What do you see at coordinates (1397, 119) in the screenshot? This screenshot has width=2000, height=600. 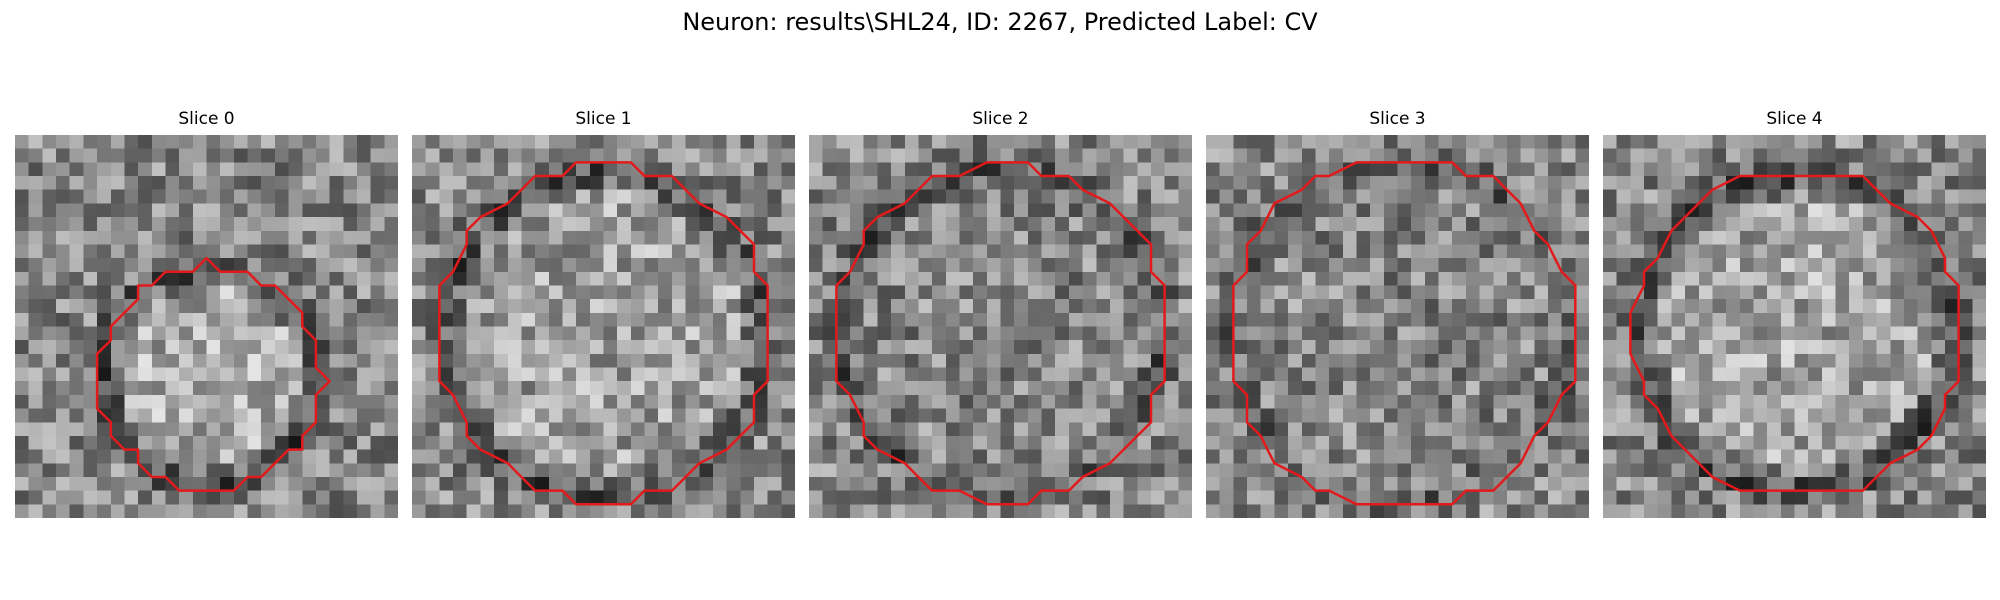 I see `slice-title: Slice 3` at bounding box center [1397, 119].